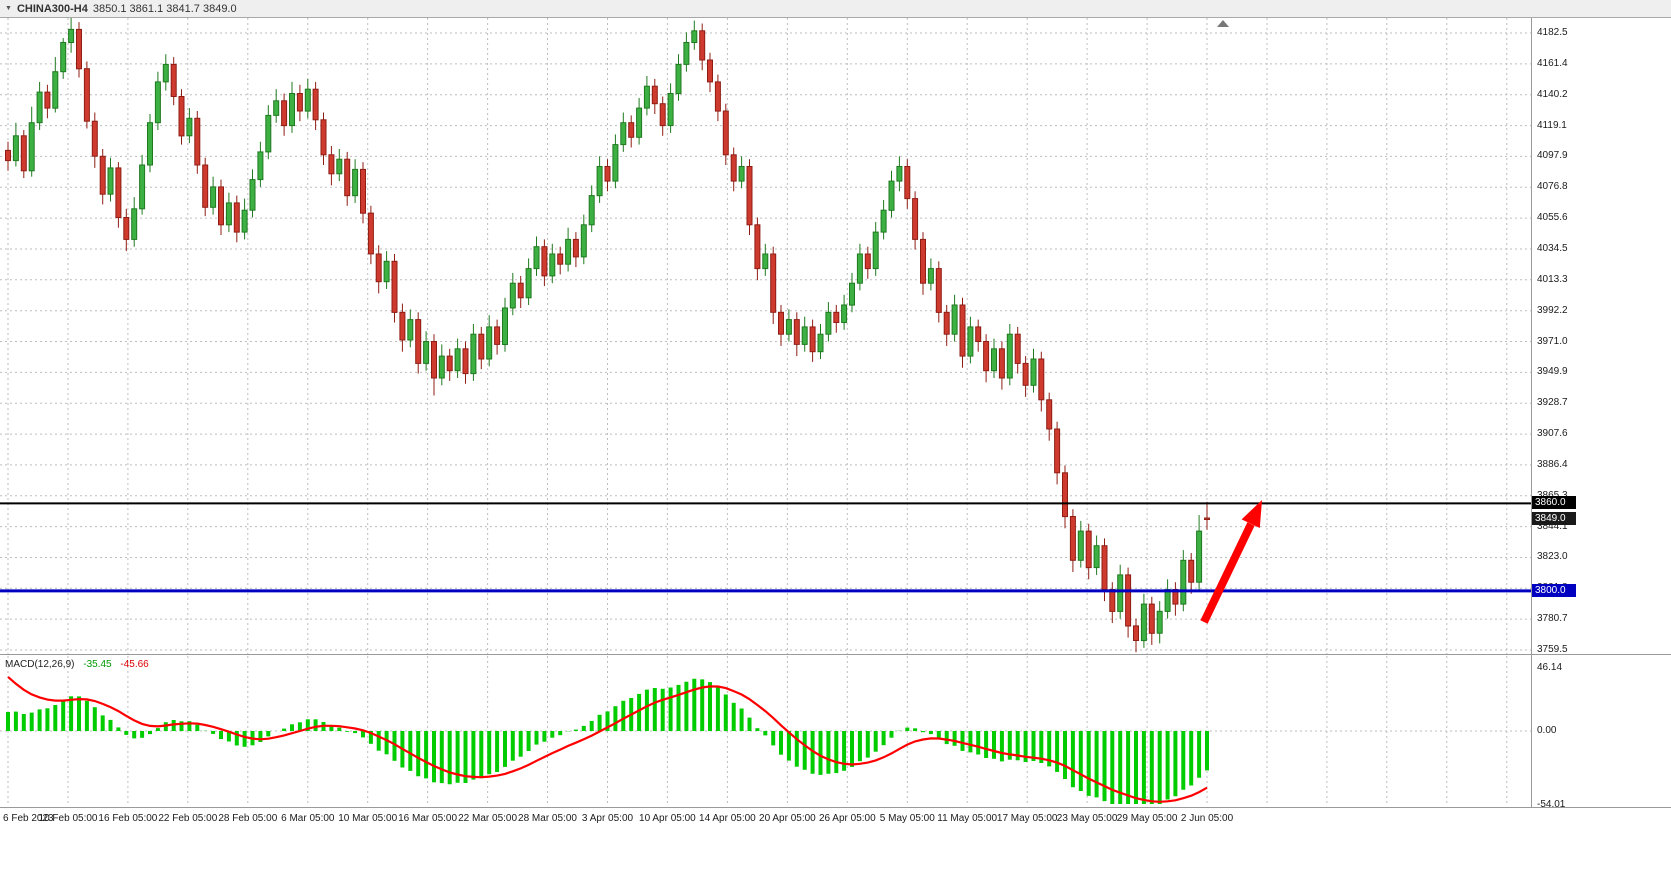  Describe the element at coordinates (134, 664) in the screenshot. I see `macd-signal-value: -45.66` at that location.